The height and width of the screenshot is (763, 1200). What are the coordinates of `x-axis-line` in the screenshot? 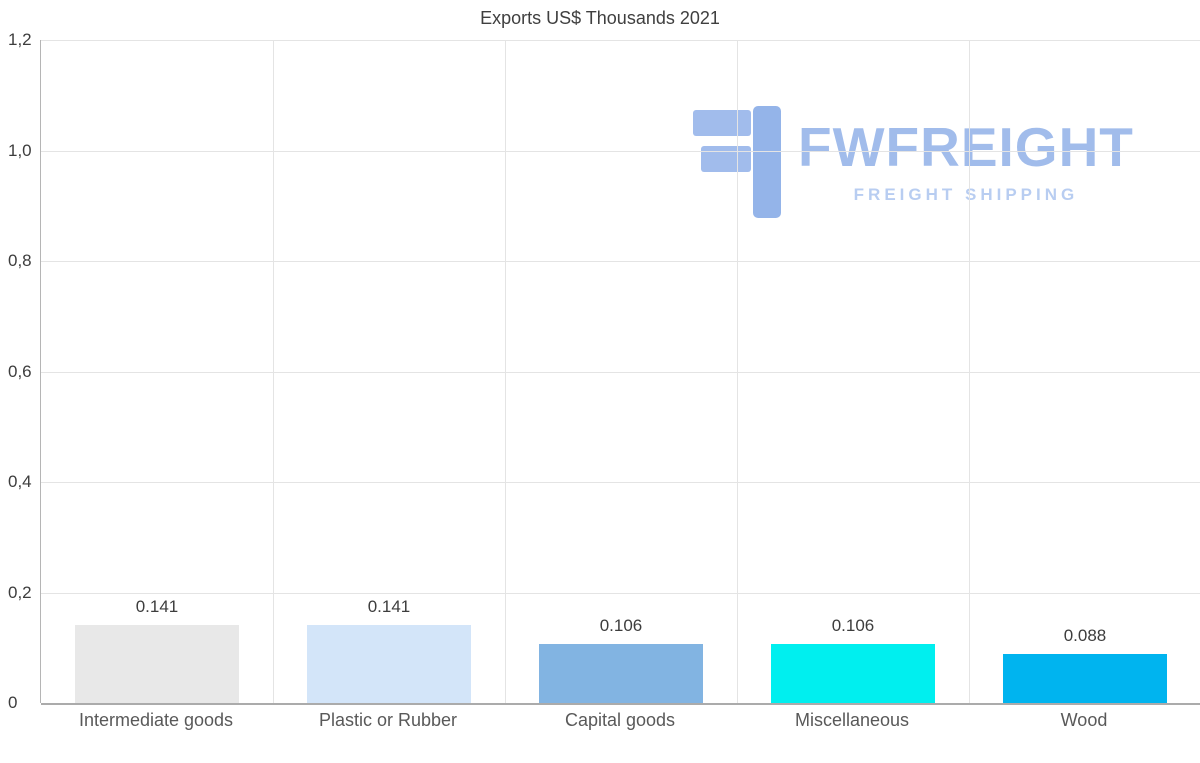 It's located at (620, 704).